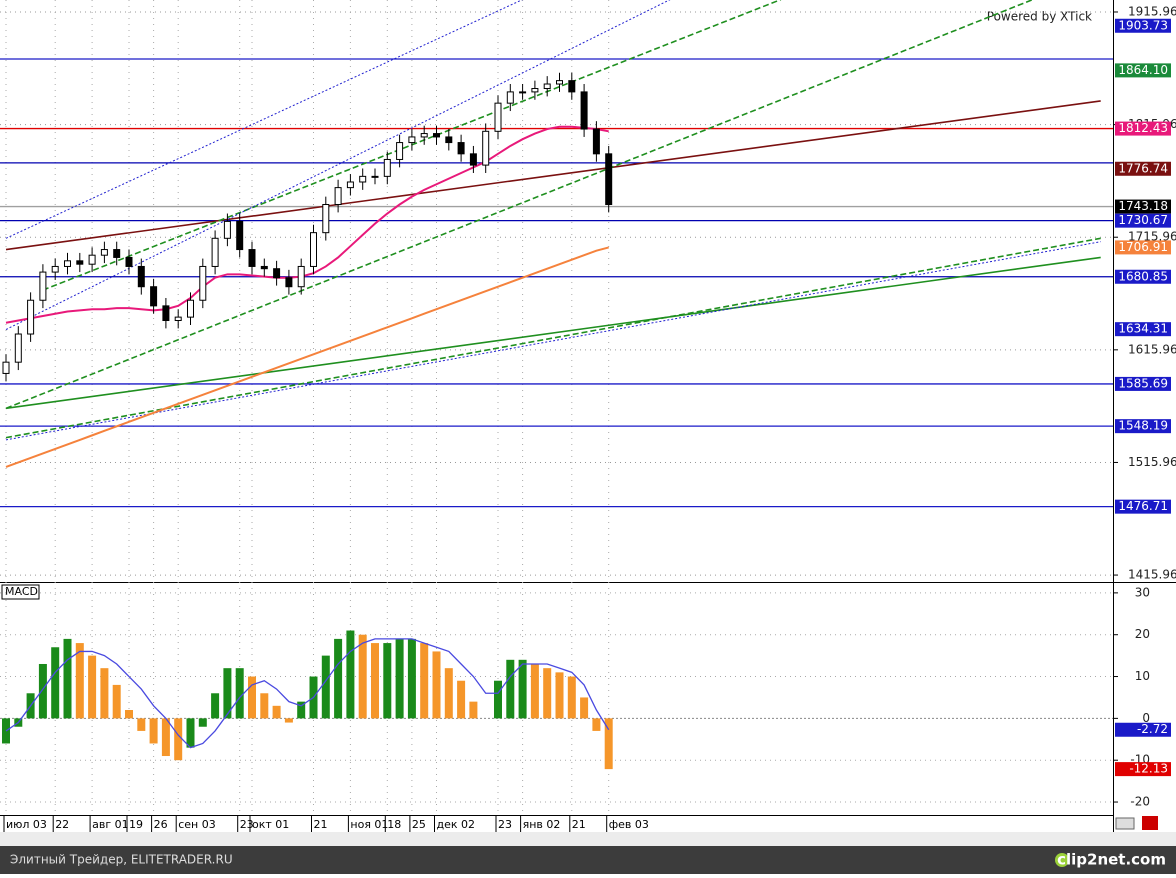 This screenshot has width=1176, height=878. I want to click on footer-right: clip2net.com, so click(1111, 860).